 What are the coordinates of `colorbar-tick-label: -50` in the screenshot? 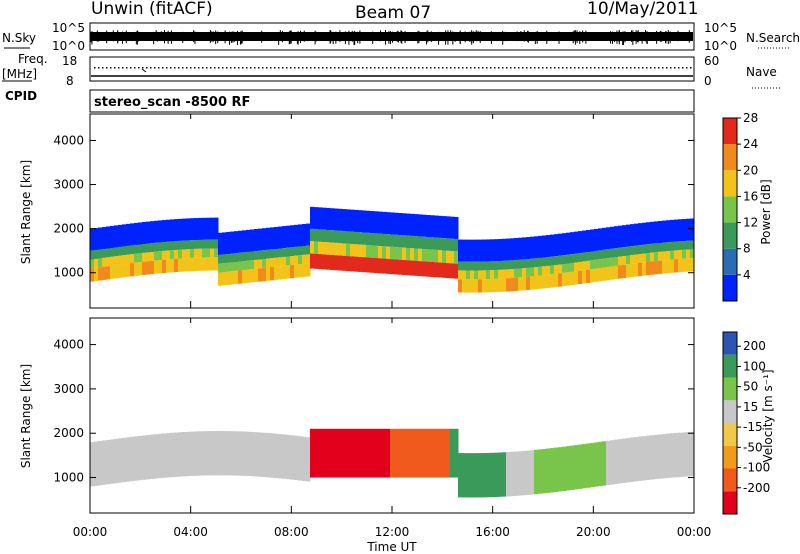 It's located at (753, 447).